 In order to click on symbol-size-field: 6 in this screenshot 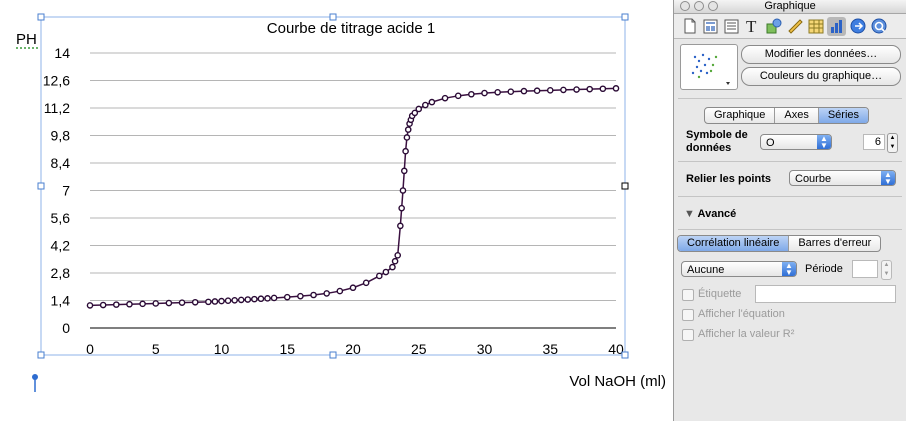, I will do `click(874, 142)`.